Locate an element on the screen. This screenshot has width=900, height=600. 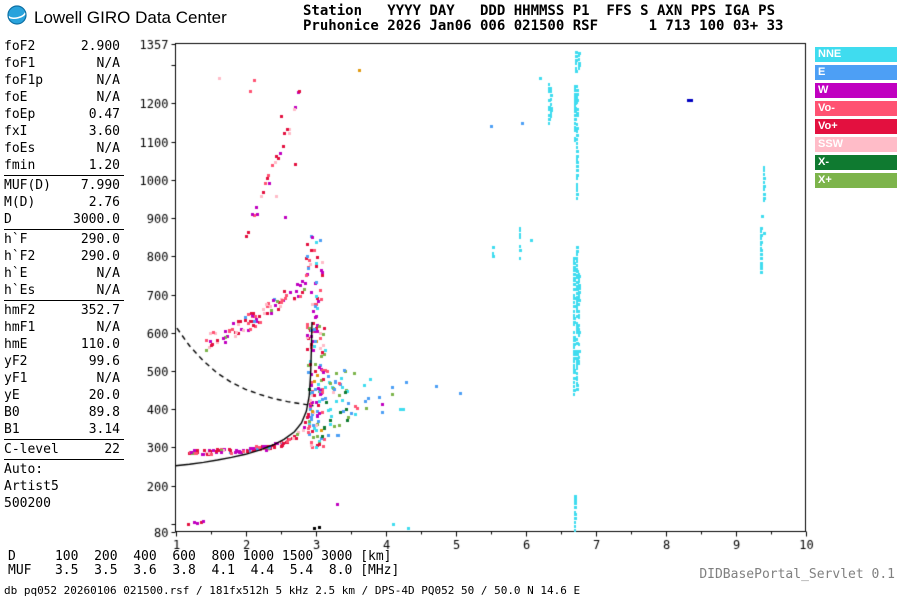
brand-title: Lowell GIRO Data Center is located at coordinates (130, 17).